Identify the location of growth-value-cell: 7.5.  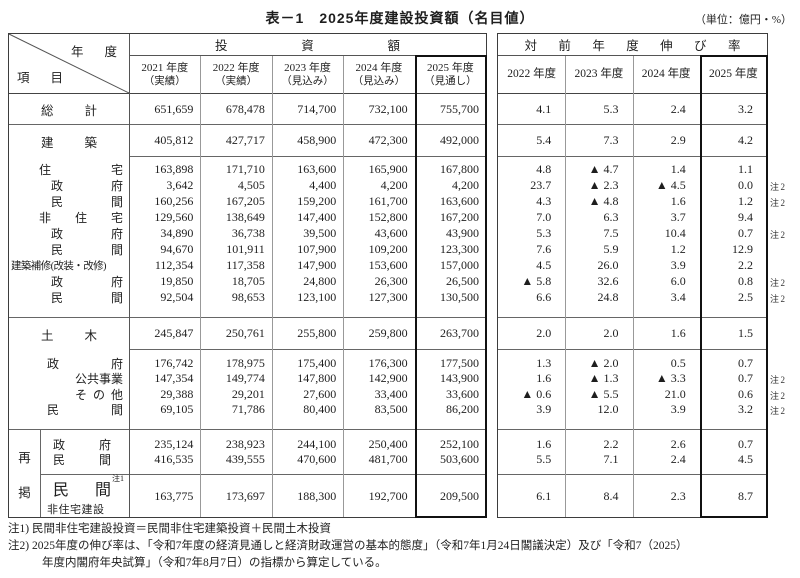
(611, 232).